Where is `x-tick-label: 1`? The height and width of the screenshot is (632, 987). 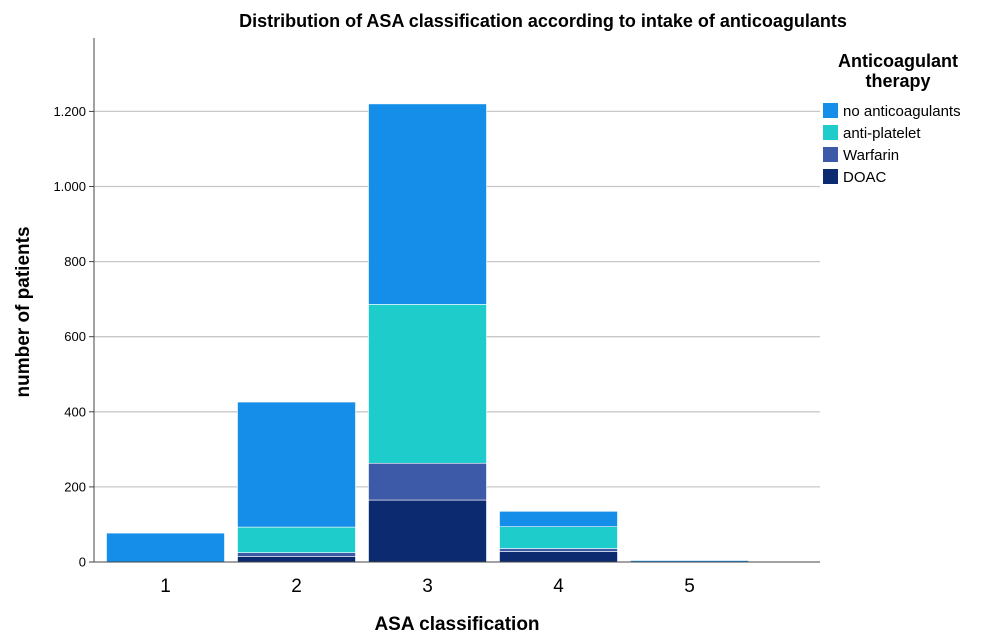 x-tick-label: 1 is located at coordinates (165, 586).